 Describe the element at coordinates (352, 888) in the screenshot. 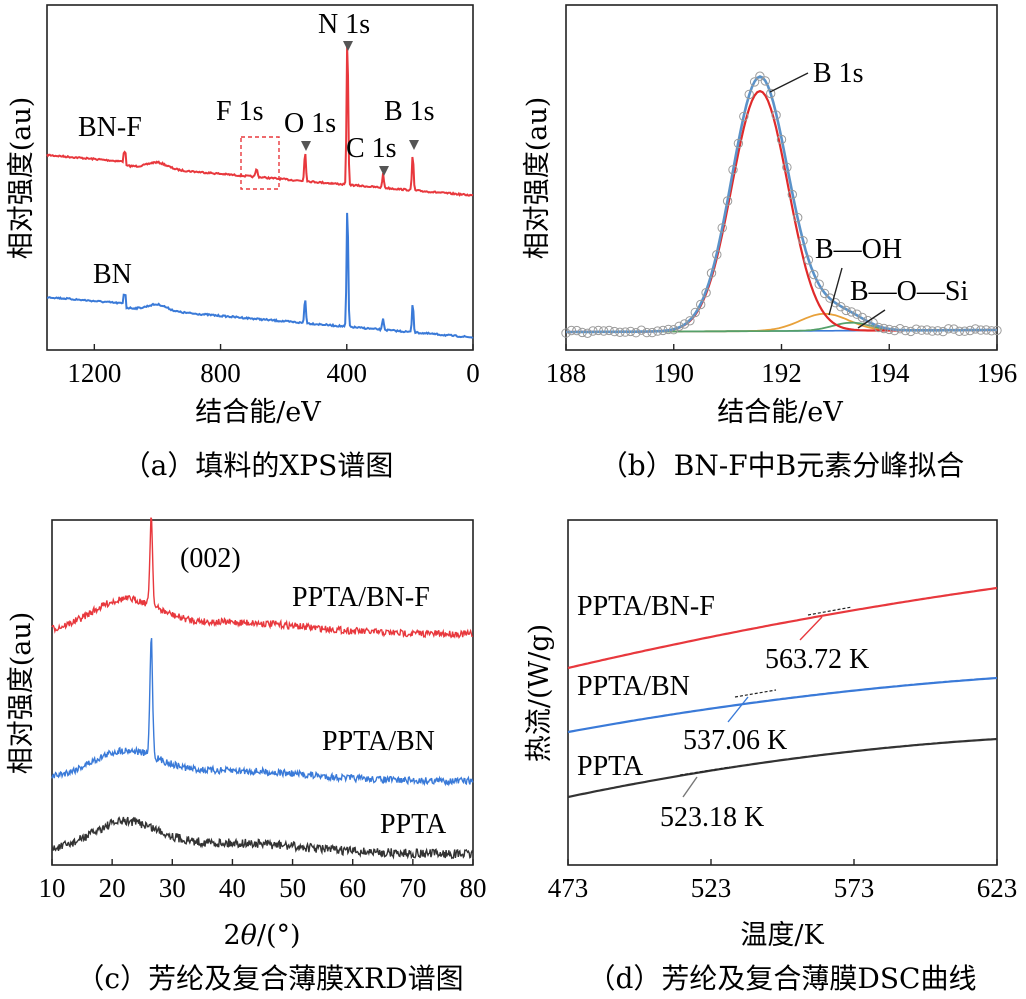

I see `c-tick-label: 60` at that location.